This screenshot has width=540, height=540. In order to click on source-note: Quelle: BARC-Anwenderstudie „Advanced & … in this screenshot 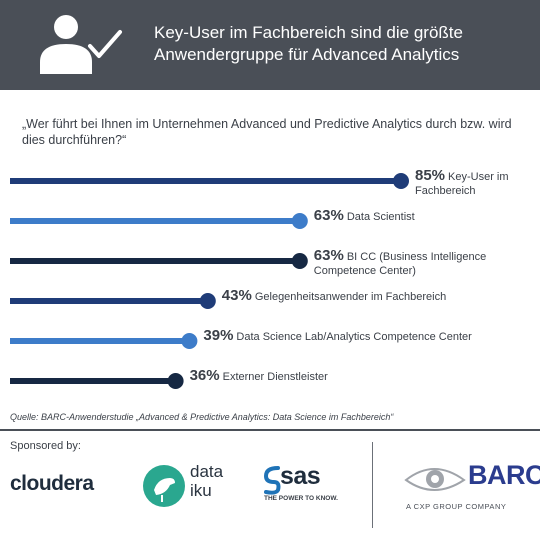, I will do `click(202, 417)`.